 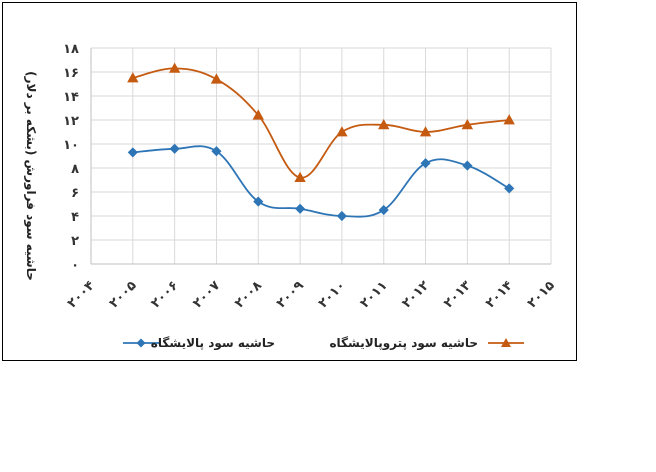 I want to click on legend-item-petro-refinery: حاشیه سود پتروپالایشگاه, so click(x=426, y=343).